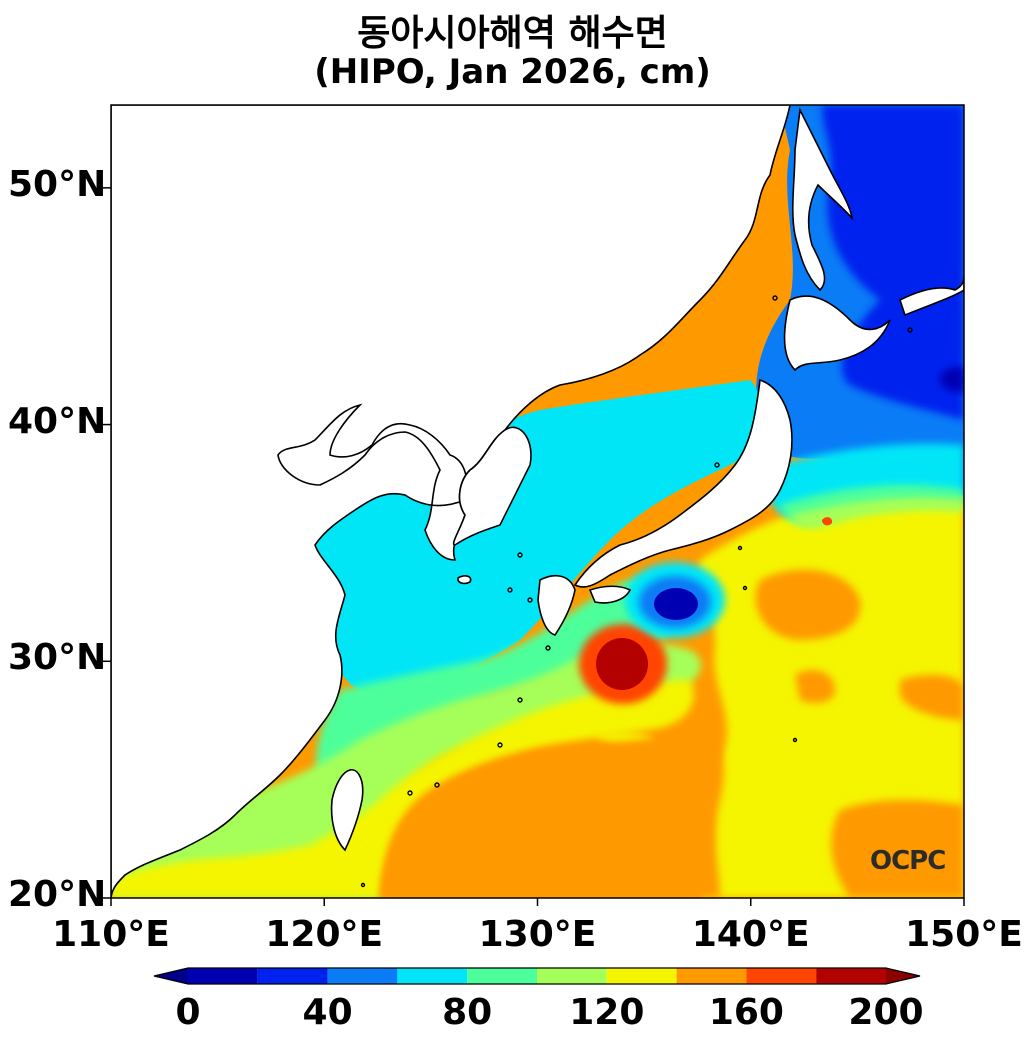 The width and height of the screenshot is (1025, 1044). What do you see at coordinates (57, 184) in the screenshot?
I see `y-tick-label: 50°N` at bounding box center [57, 184].